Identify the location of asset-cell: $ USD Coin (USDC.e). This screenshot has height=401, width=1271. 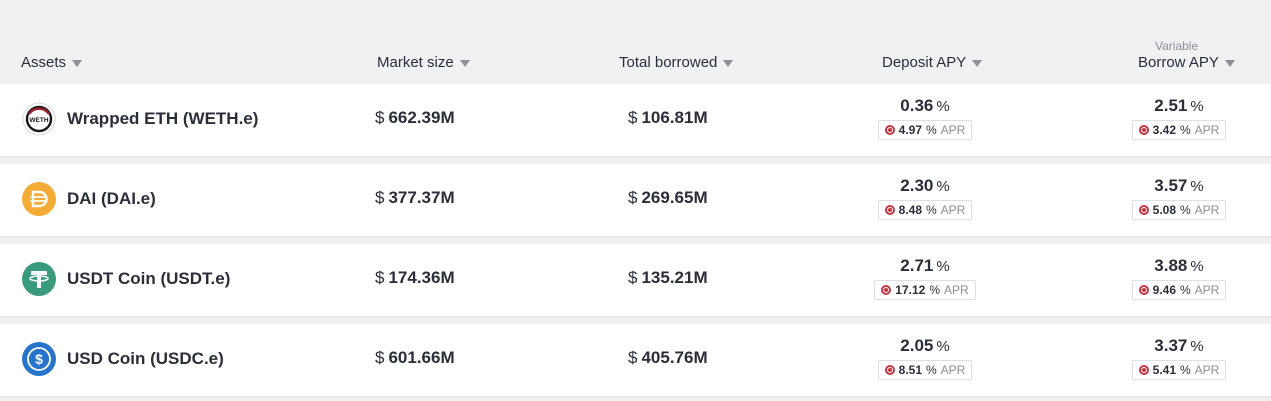
(123, 359).